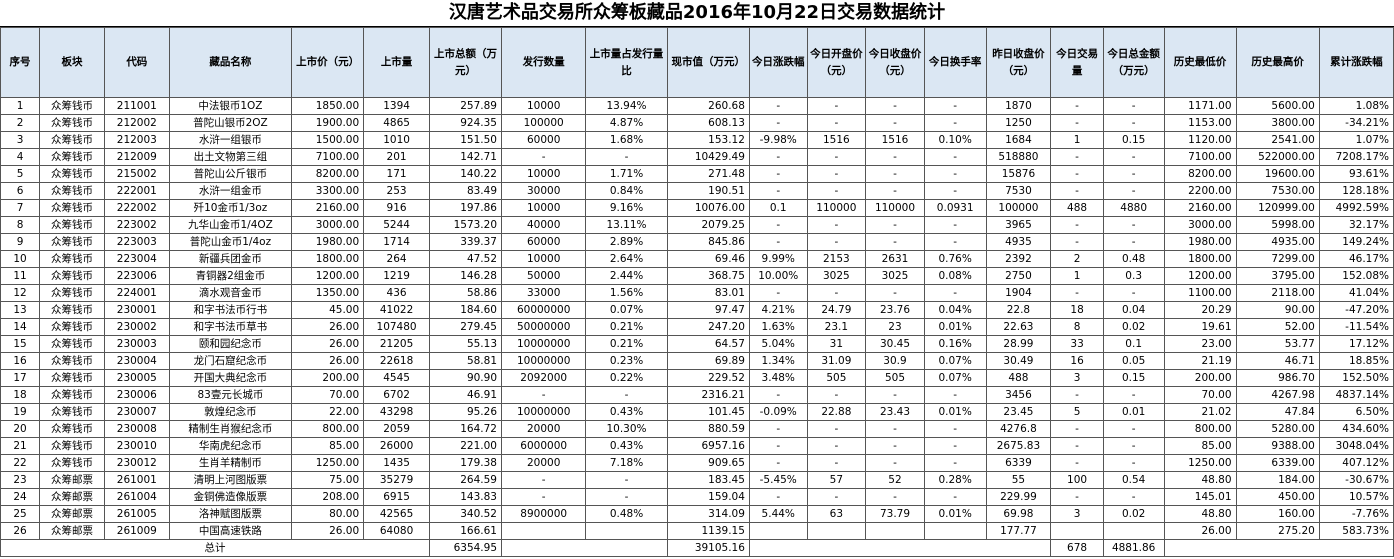 The width and height of the screenshot is (1394, 559). Describe the element at coordinates (1077, 548) in the screenshot. I see `table-cell: 678` at that location.